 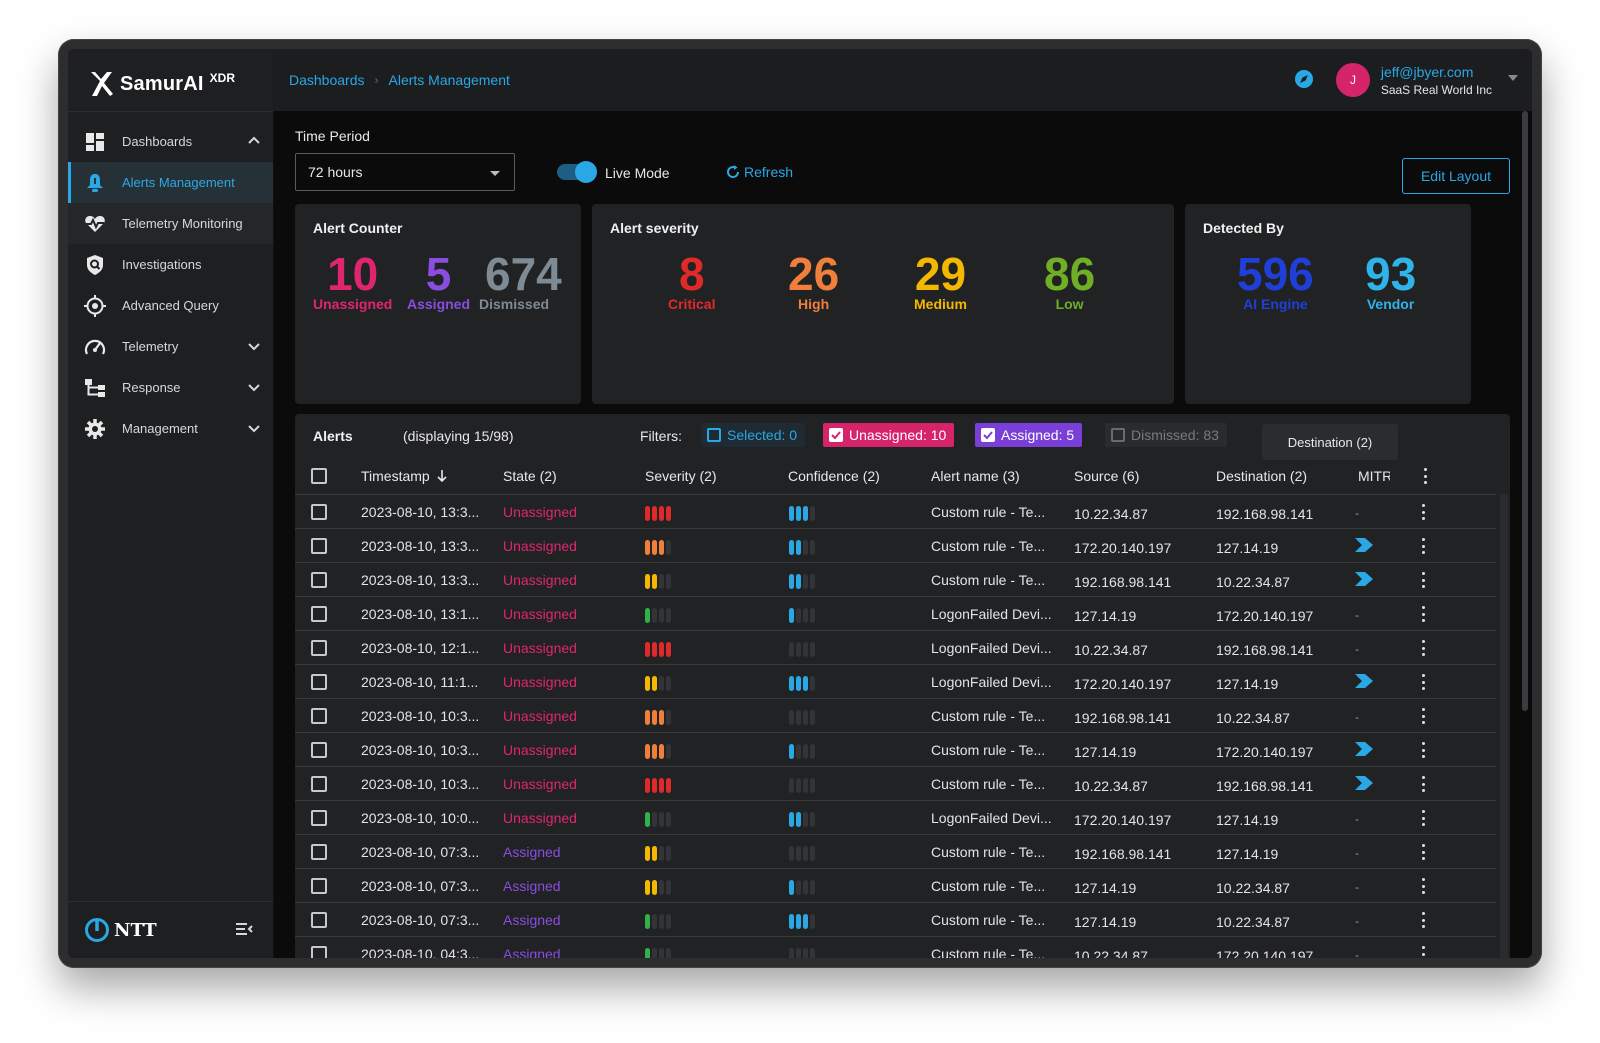 I want to click on col-confidence: Confidence (2), so click(x=834, y=476).